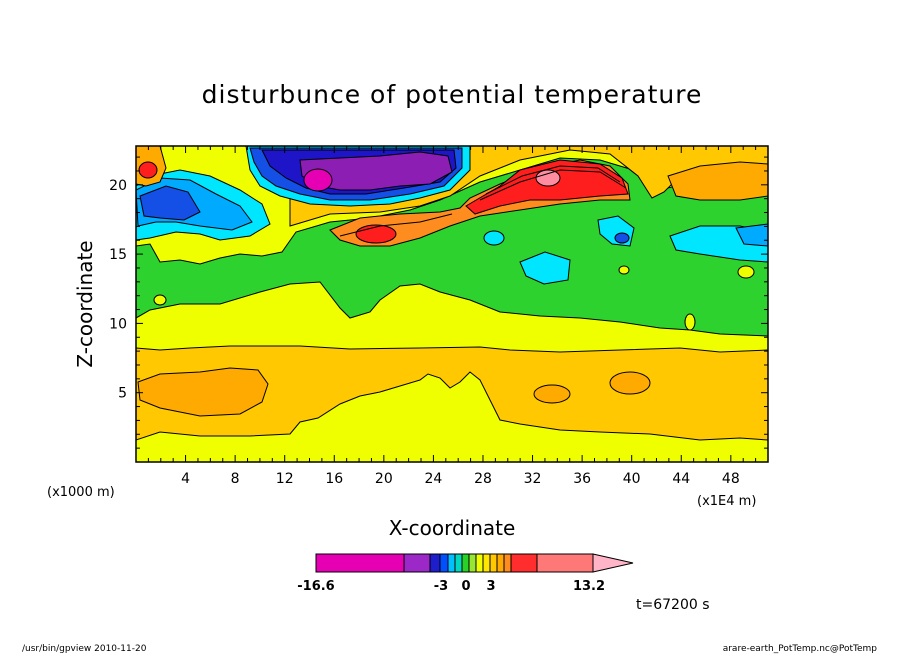 This screenshot has width=904, height=654. I want to click on colorbar-label: 3, so click(490, 586).